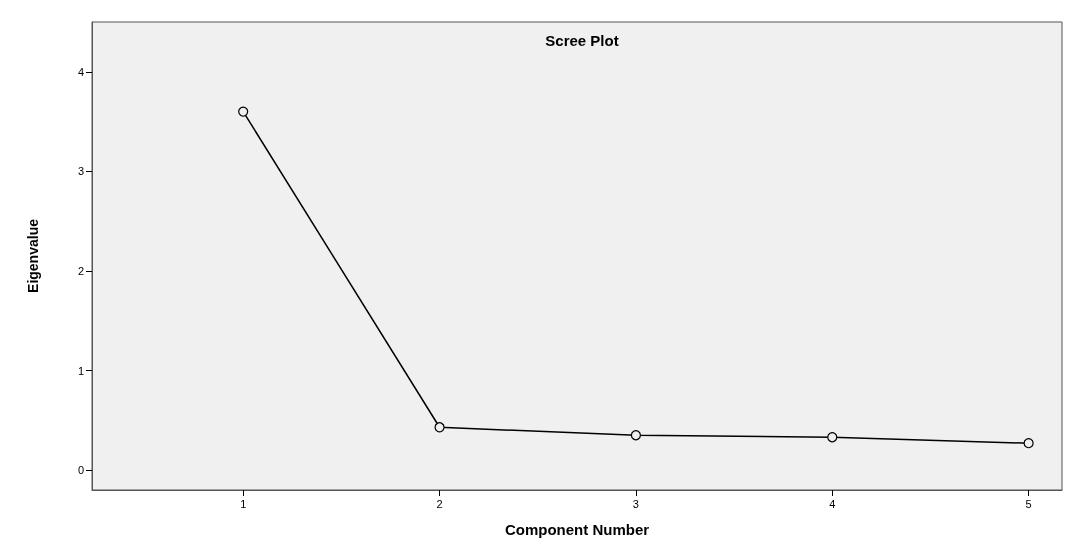  Describe the element at coordinates (33, 255) in the screenshot. I see `y-axis-title: Eigenvalue` at that location.